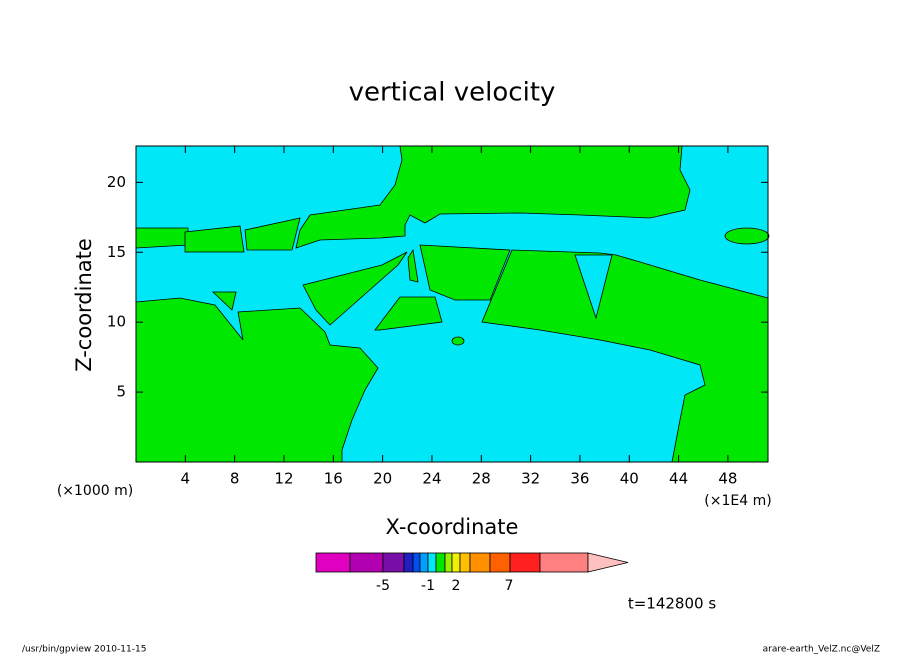 The width and height of the screenshot is (904, 654). Describe the element at coordinates (456, 586) in the screenshot. I see `colorbar-tick-label: 2` at that location.